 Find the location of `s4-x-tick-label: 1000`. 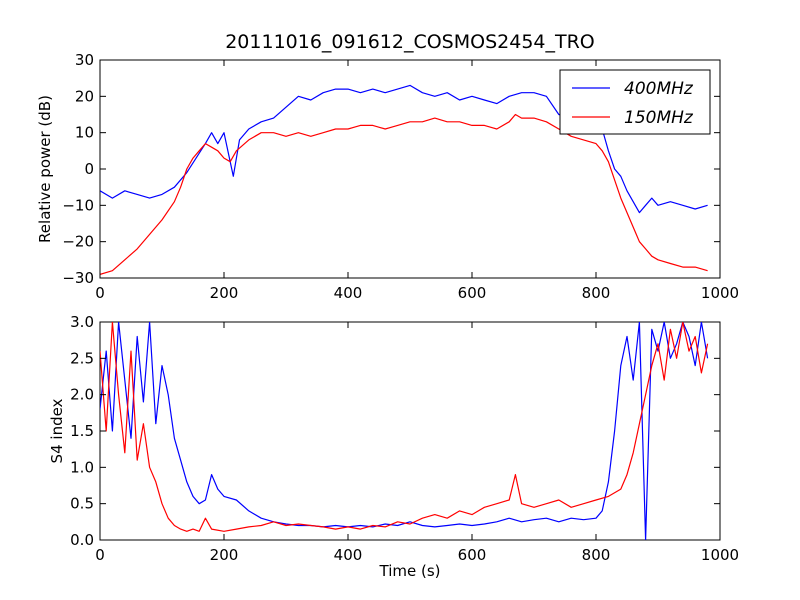

s4-x-tick-label: 1000 is located at coordinates (720, 555).